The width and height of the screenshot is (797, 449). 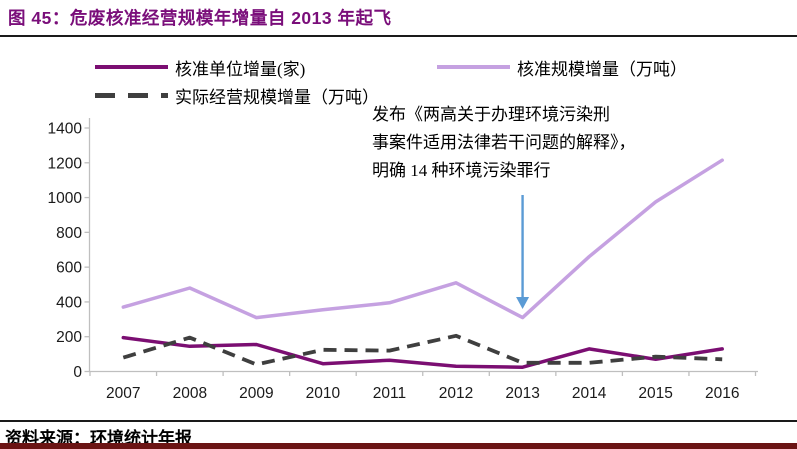 I want to click on annotation-arrow, so click(x=523, y=252).